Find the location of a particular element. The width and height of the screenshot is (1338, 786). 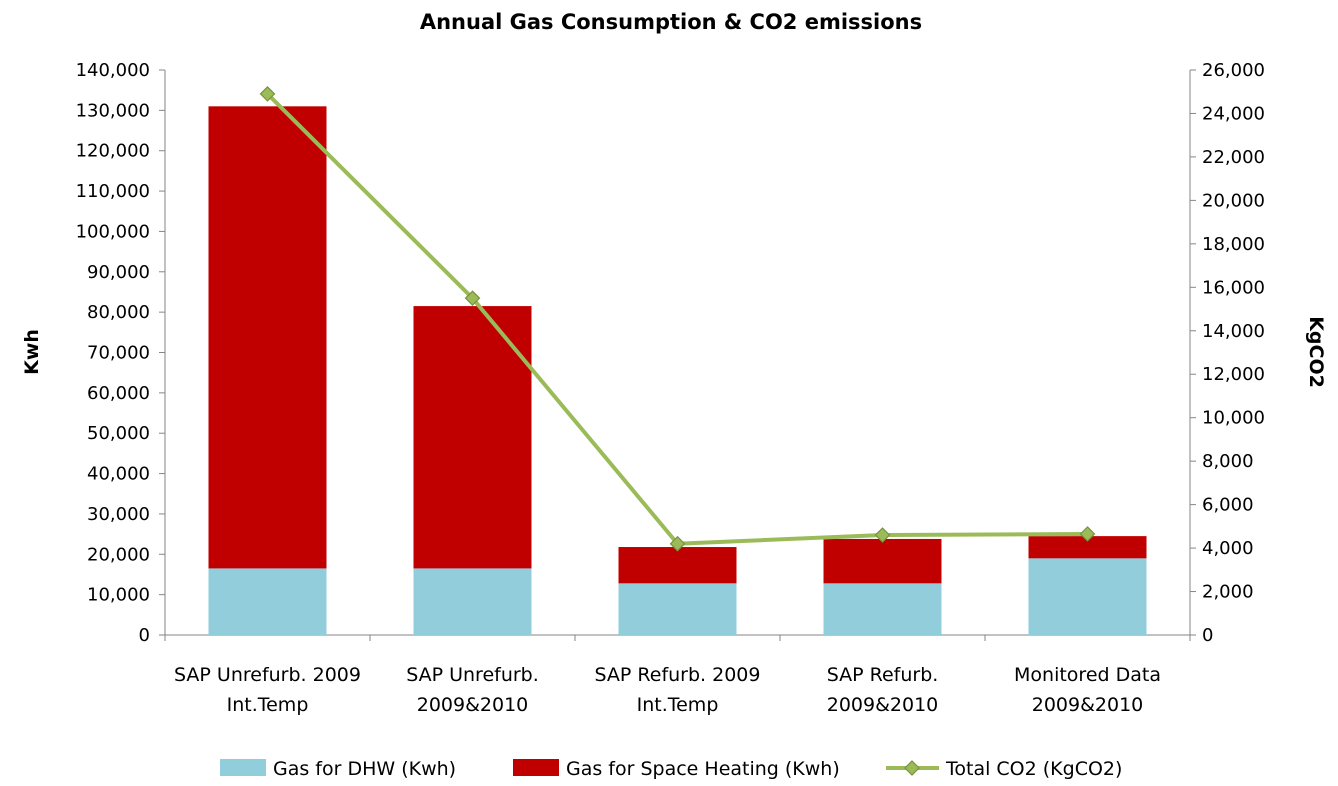

y2-tick-label: 22,000 is located at coordinates (1233, 157).